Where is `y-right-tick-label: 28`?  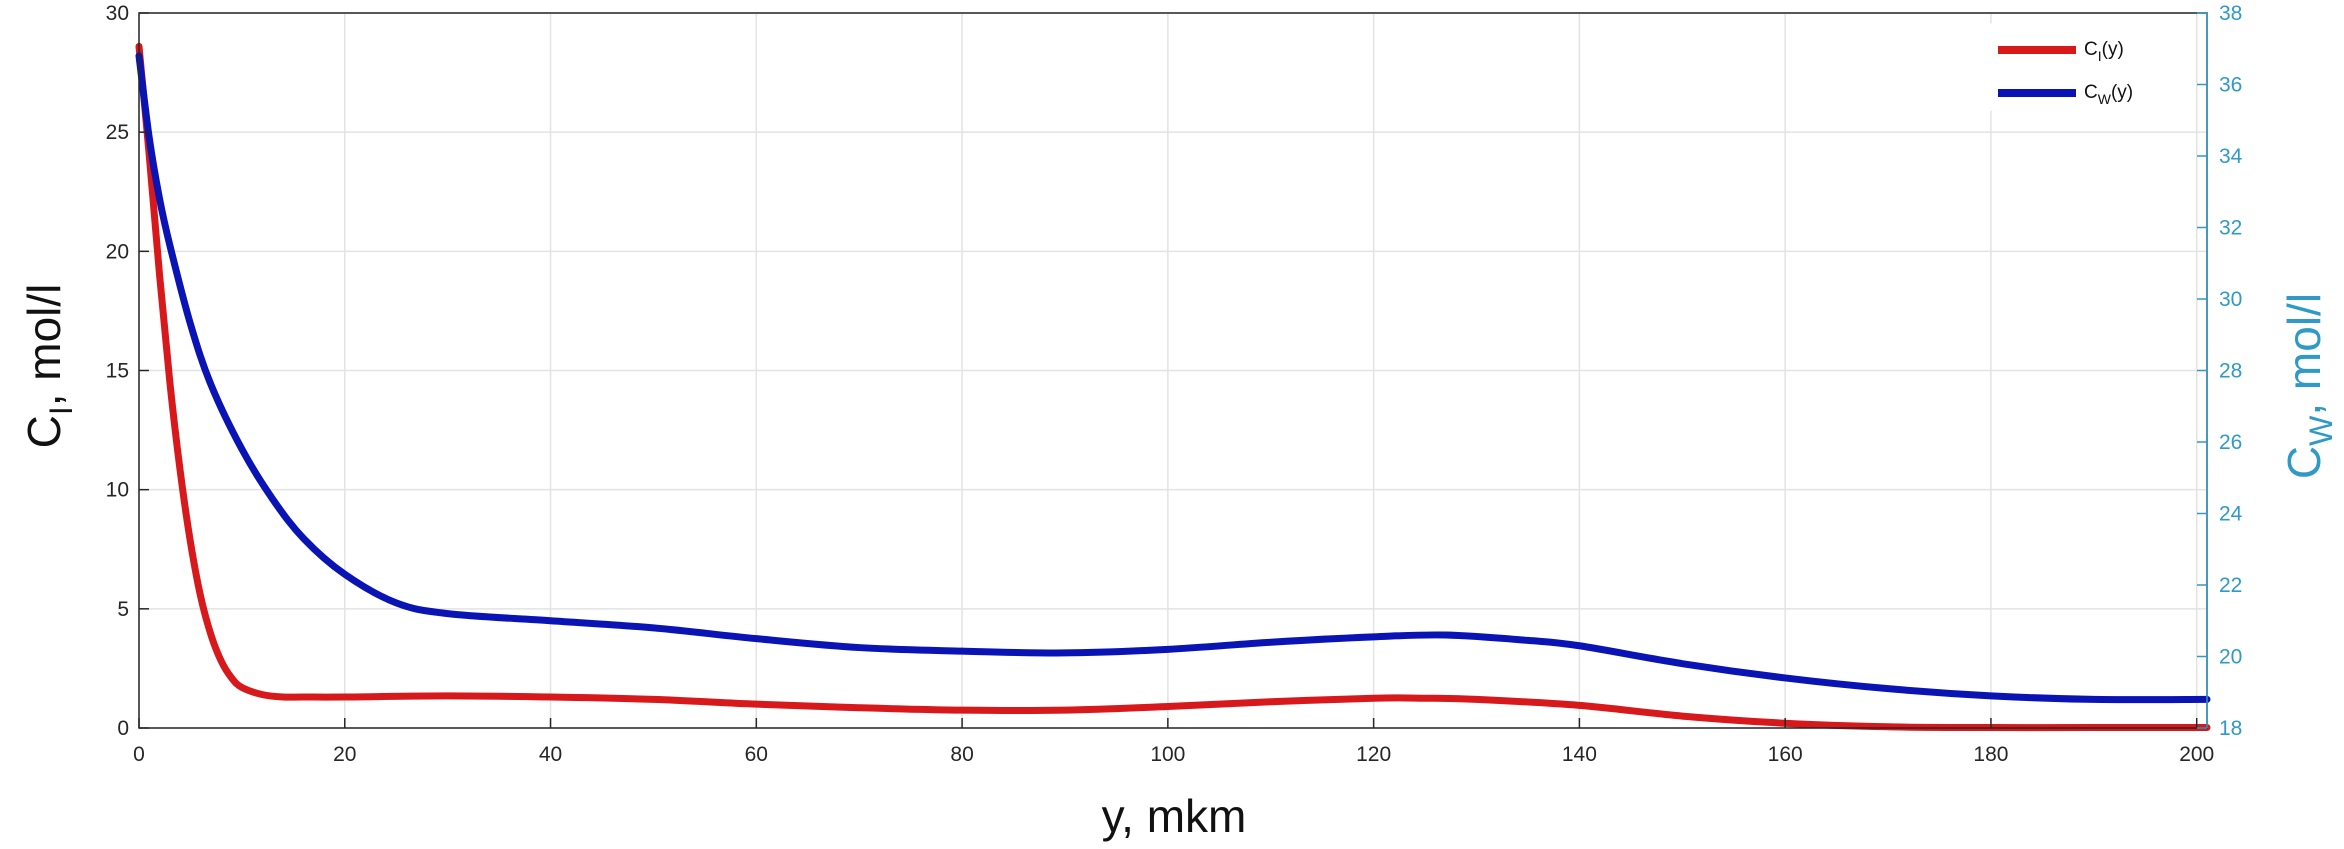 y-right-tick-label: 28 is located at coordinates (2230, 371).